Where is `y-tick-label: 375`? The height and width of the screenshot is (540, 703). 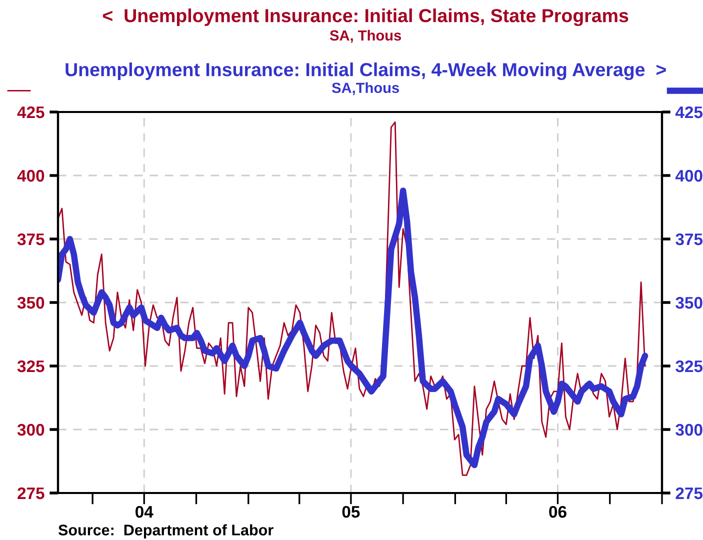 y-tick-label: 375 is located at coordinates (30, 239).